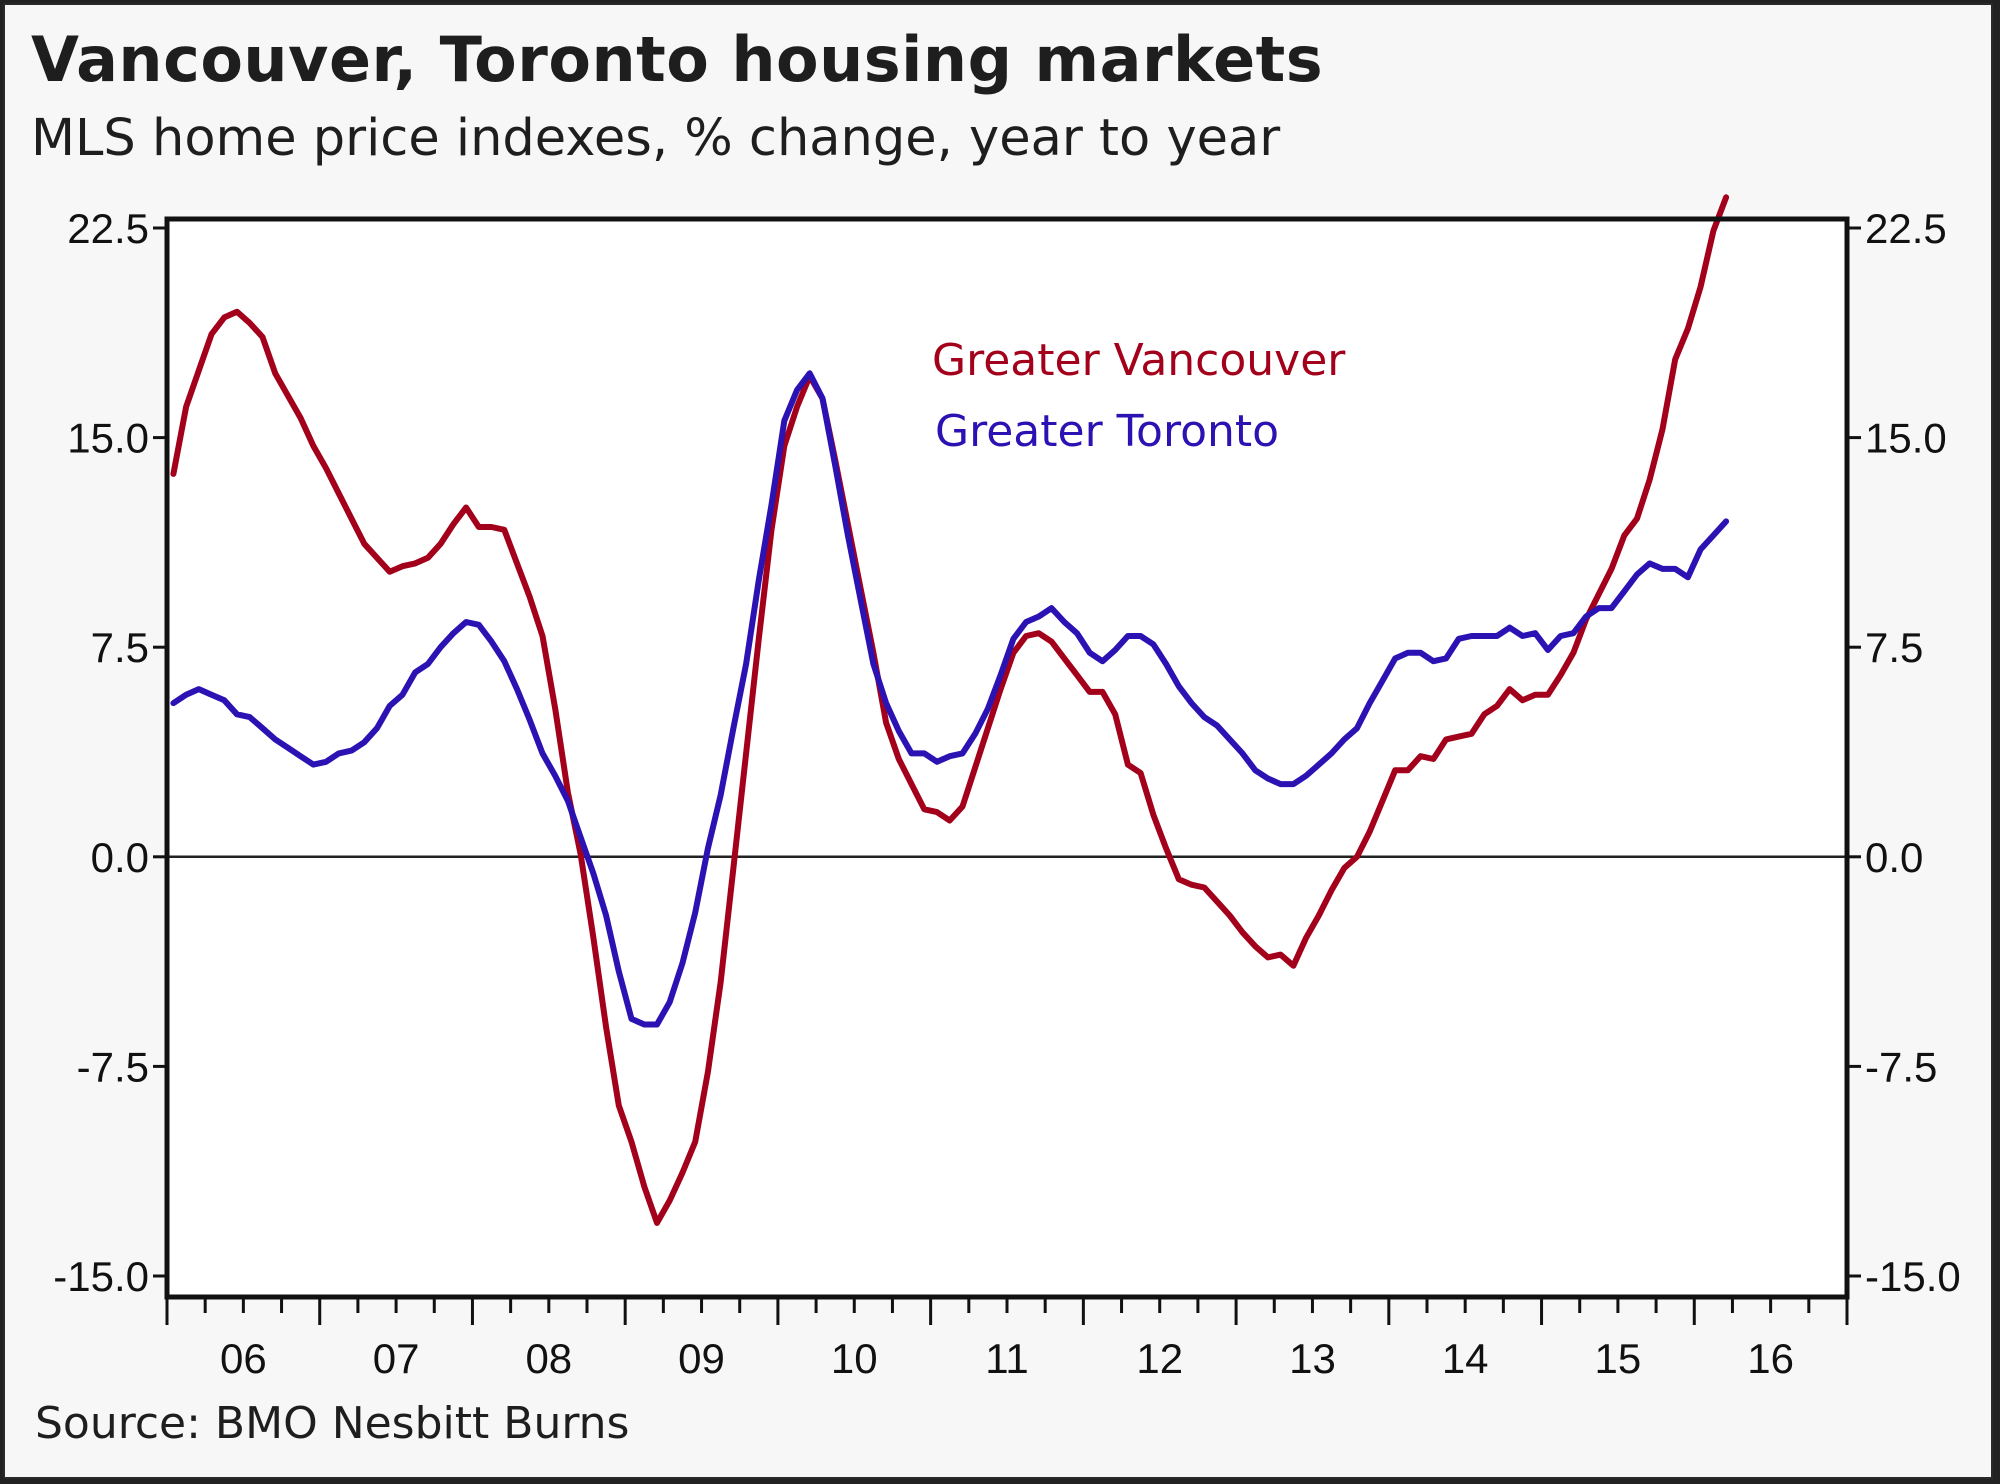 This screenshot has width=2000, height=1484. I want to click on y-tick-label-right: -7.5, so click(1901, 1066).